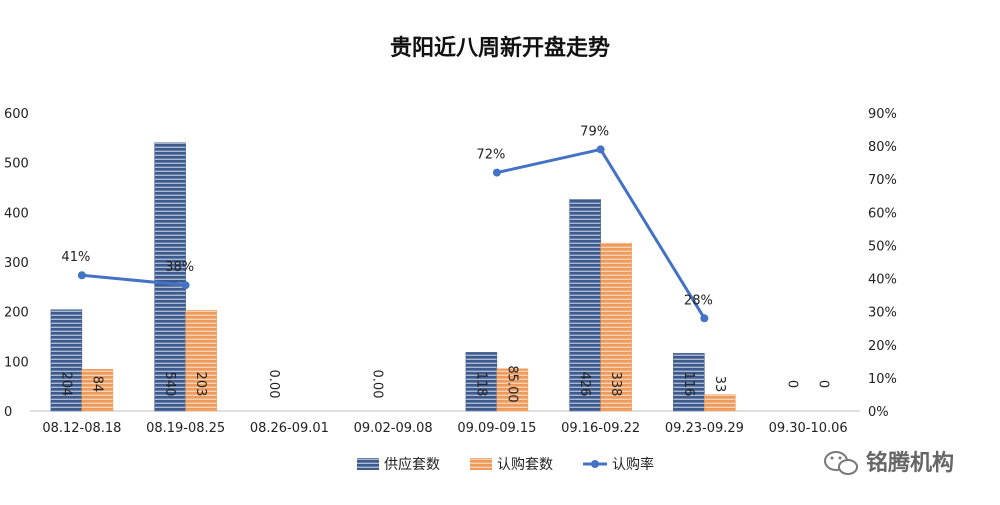  I want to click on right-tick-label: 70%, so click(882, 180).